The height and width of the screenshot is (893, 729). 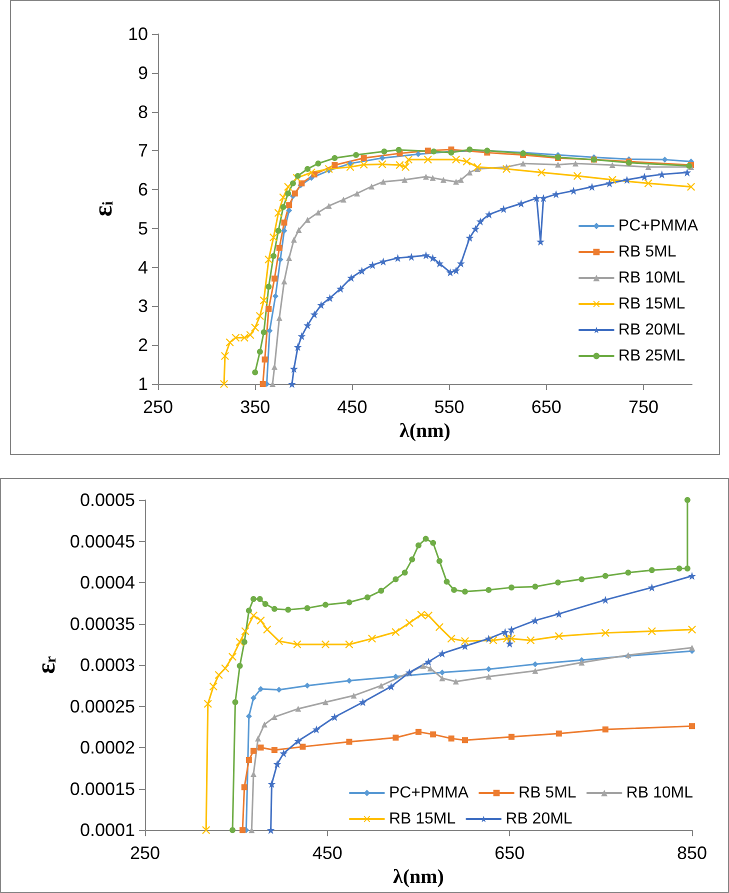 What do you see at coordinates (143, 228) in the screenshot?
I see `y-tick-label: 5` at bounding box center [143, 228].